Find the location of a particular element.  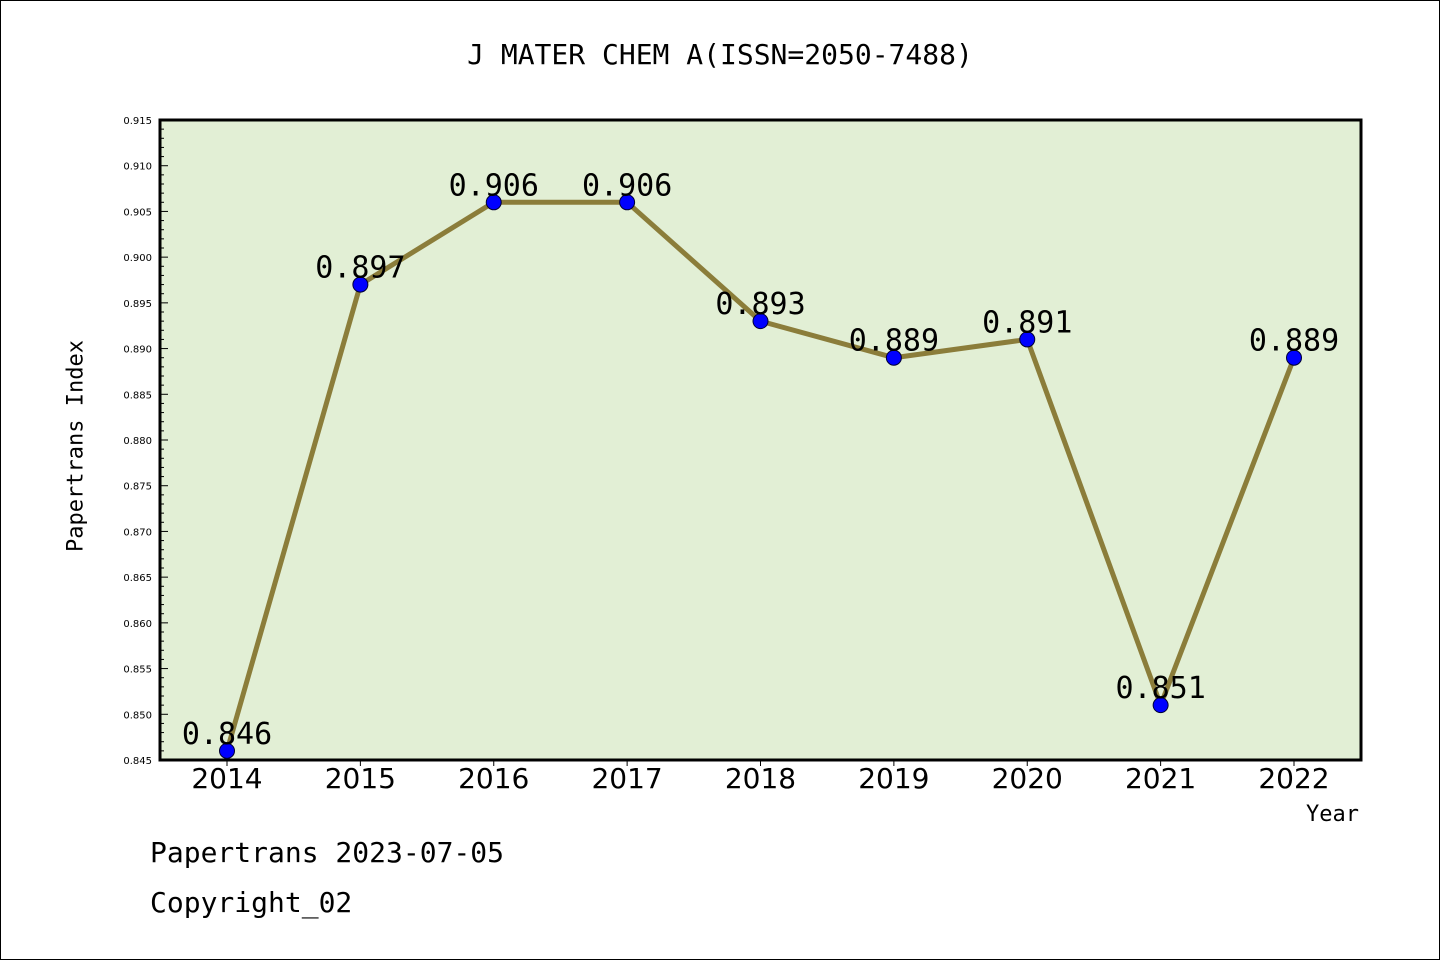

x-tick-label: 2018 is located at coordinates (760, 778).